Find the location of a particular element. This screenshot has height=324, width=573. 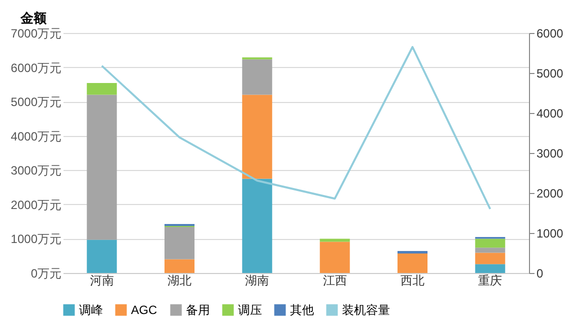

y-tick-label: 0万元 is located at coordinates (46, 273).